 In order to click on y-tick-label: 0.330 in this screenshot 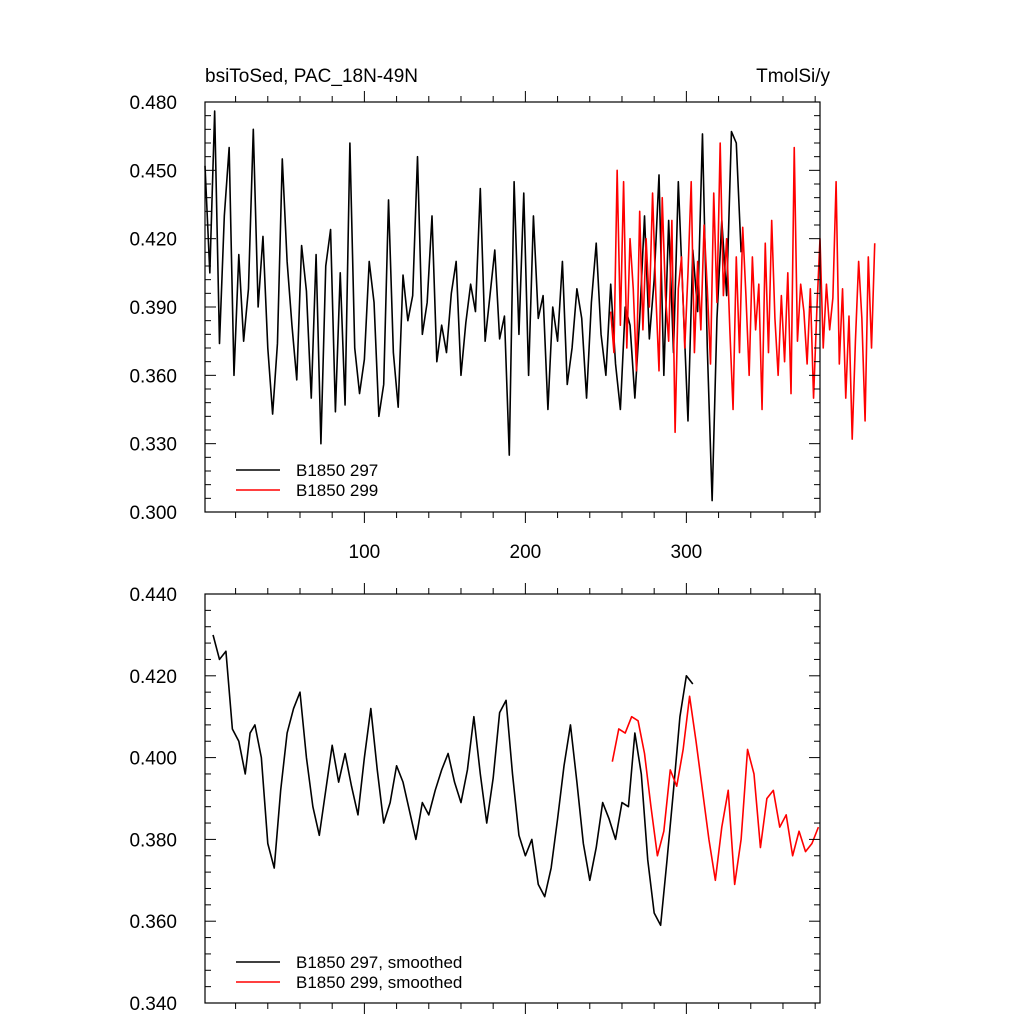, I will do `click(153, 445)`.